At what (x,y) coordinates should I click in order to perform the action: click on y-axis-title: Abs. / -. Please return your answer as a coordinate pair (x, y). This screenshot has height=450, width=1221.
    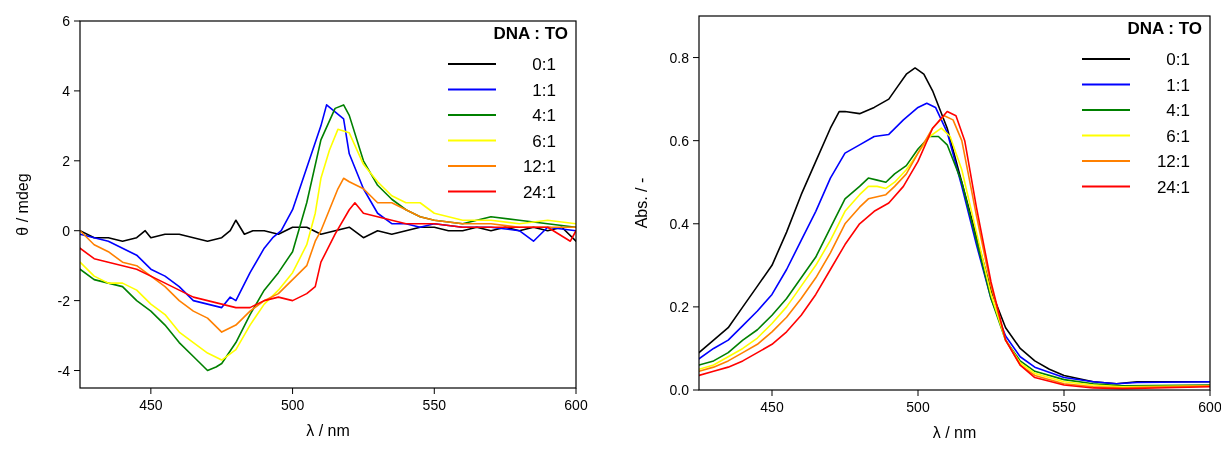
    Looking at the image, I should click on (641, 203).